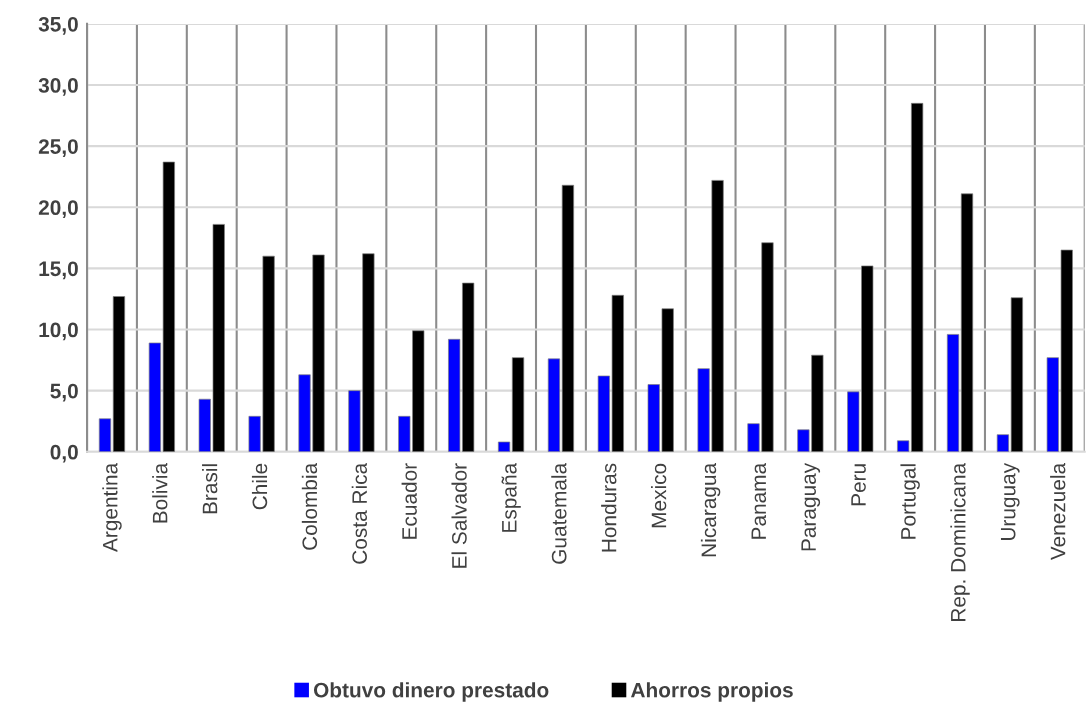  Describe the element at coordinates (960, 541) in the screenshot. I see `x-tick-label: Rep. Dominicana` at that location.